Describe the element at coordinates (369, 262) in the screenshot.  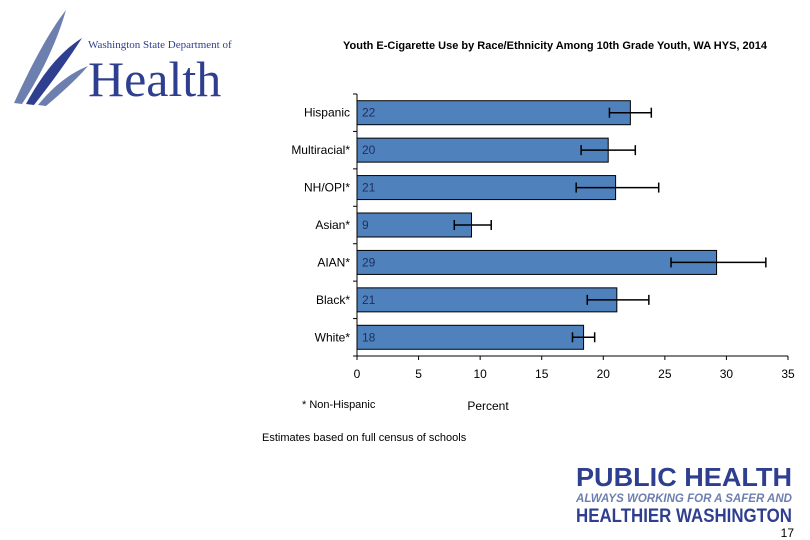
I see `data-label: 29` at that location.